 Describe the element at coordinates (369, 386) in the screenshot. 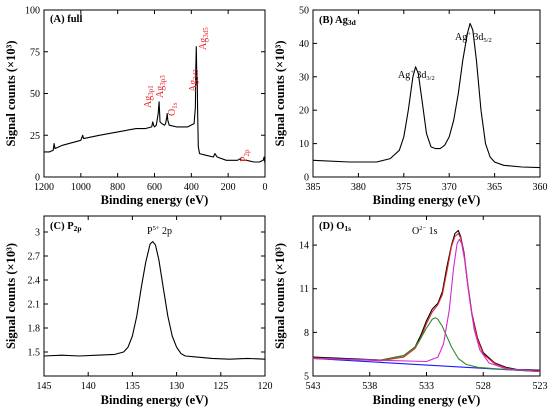

I see `x-tick-label: 538` at that location.